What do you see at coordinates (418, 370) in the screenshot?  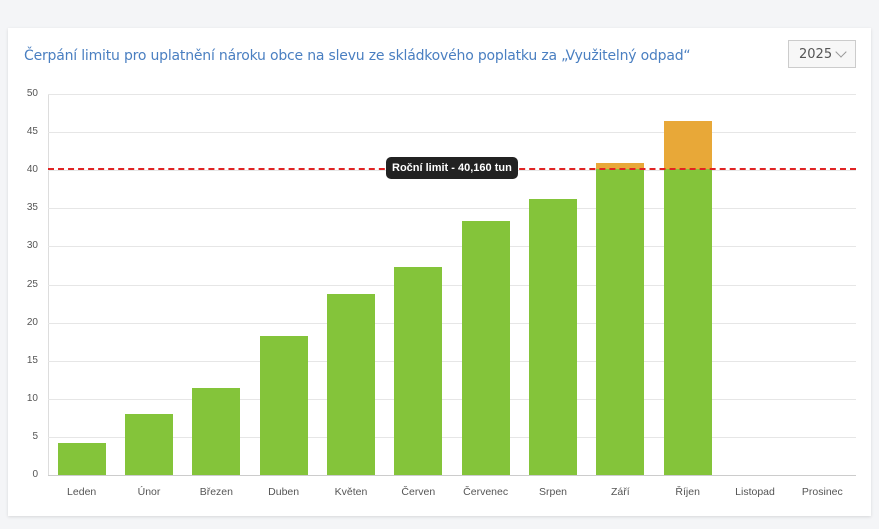 I see `bar-červen` at bounding box center [418, 370].